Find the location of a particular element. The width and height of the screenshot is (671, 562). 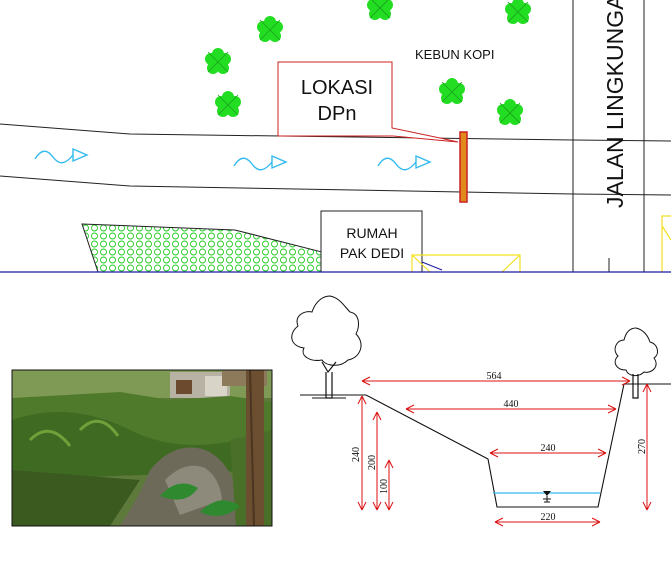

dim-left-depth-total-label: 240 is located at coordinates (356, 454).